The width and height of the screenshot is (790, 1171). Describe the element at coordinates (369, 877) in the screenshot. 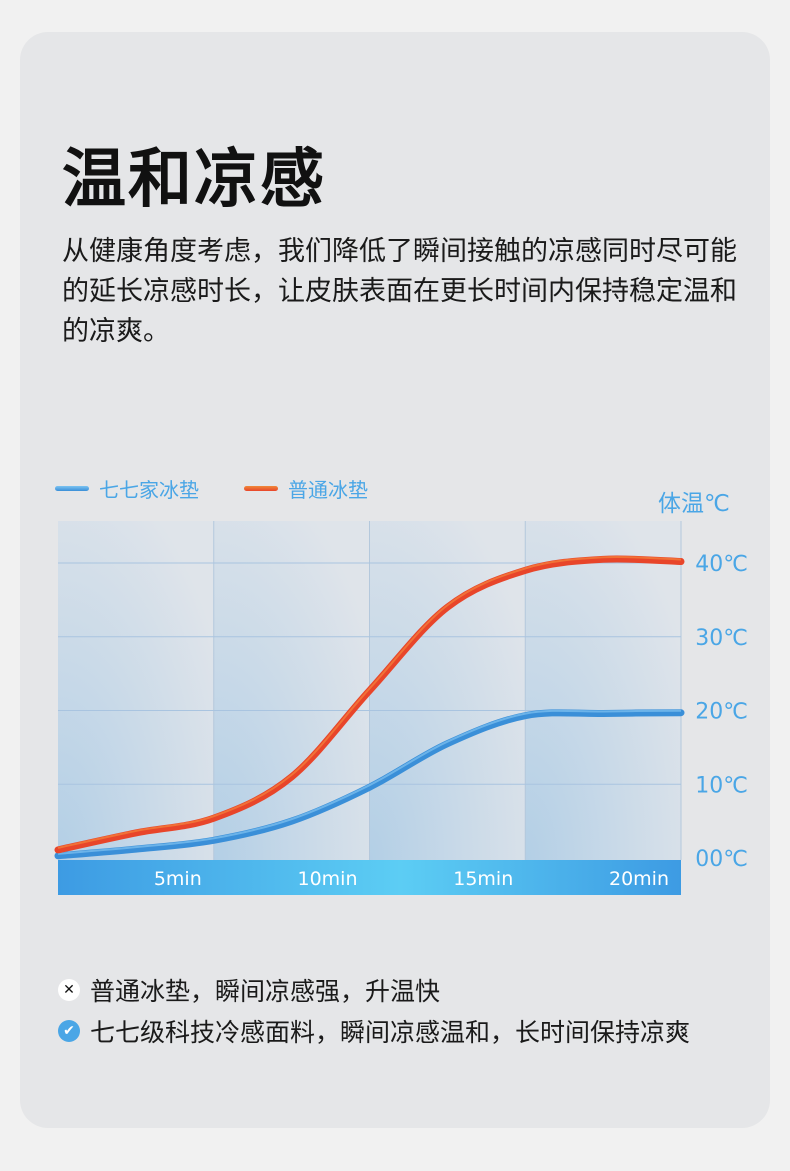

I see `x-axis-band` at that location.